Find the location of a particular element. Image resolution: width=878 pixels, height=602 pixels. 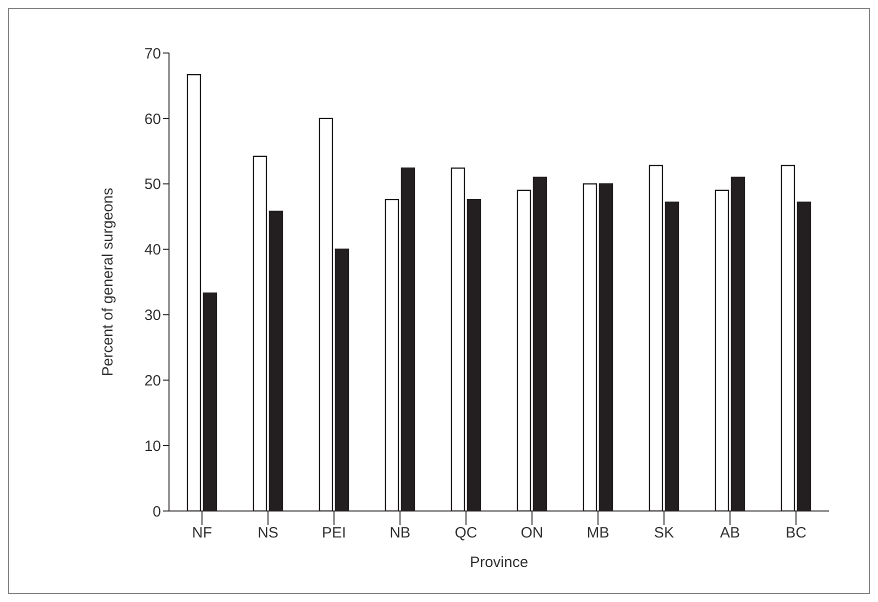

x-tick-label: NS is located at coordinates (268, 533).